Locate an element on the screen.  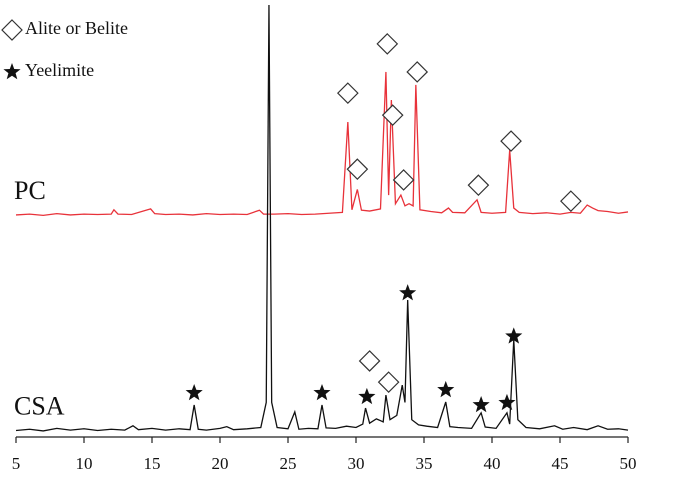
x-tick-label: 20 is located at coordinates (220, 463).